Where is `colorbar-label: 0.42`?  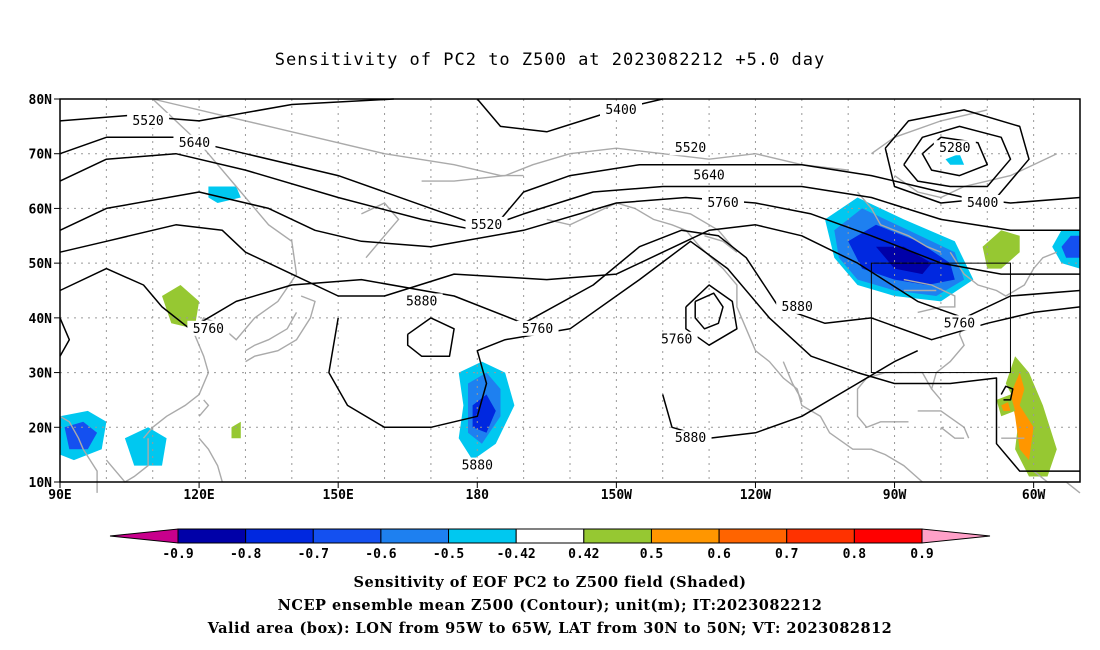 colorbar-label: 0.42 is located at coordinates (583, 554).